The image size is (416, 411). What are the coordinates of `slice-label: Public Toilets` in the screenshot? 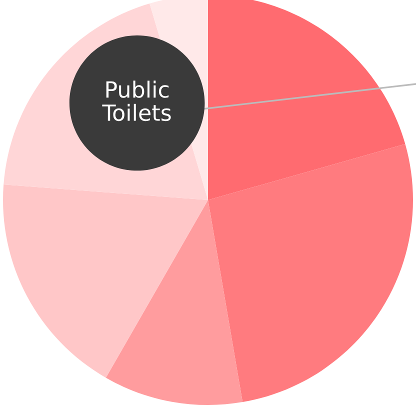 It's located at (136, 101).